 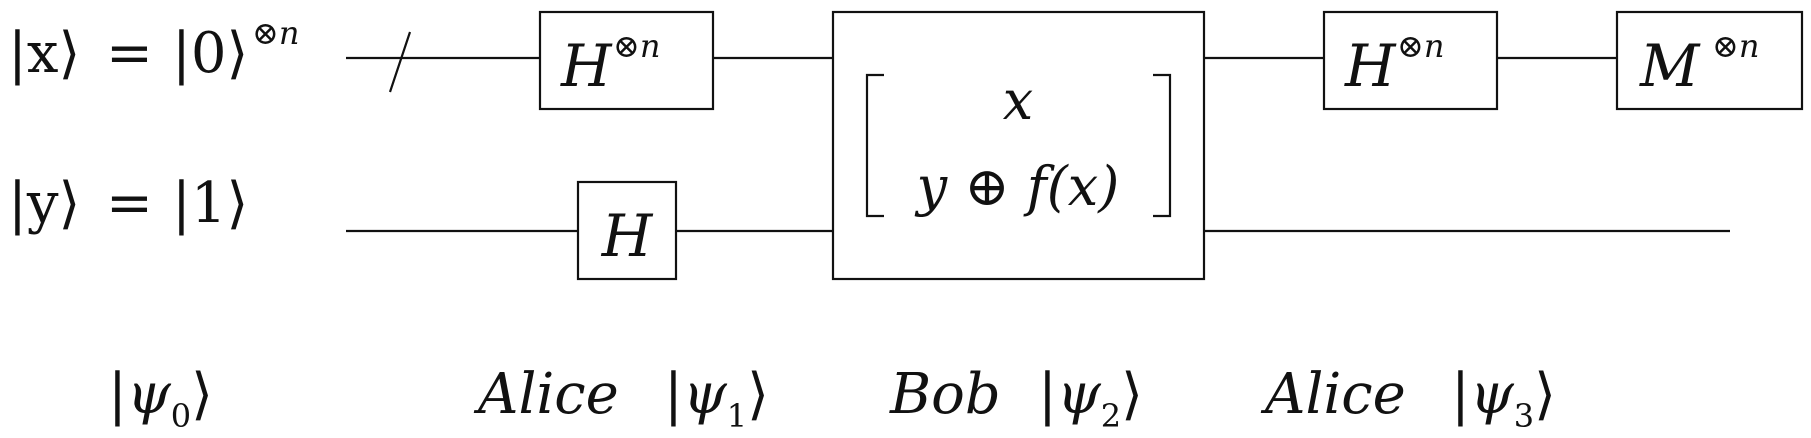 I want to click on psi0-ket: |ψ0⟩, so click(x=160, y=398).